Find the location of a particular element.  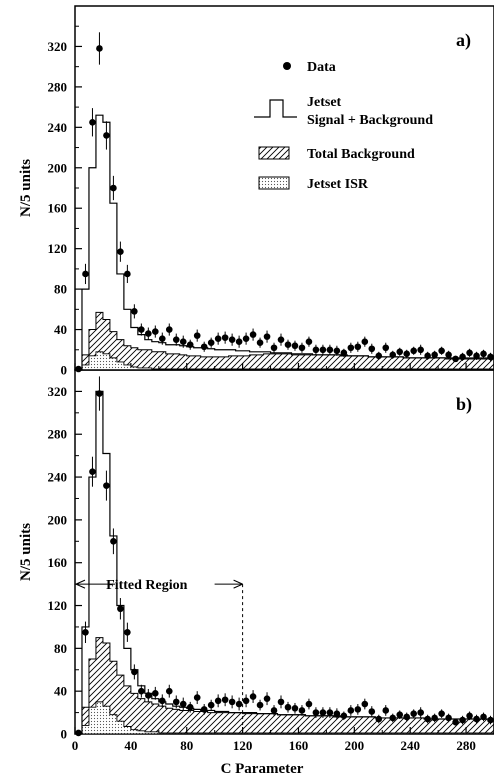

panel-a-y-tick-label: 280 is located at coordinates (58, 86).